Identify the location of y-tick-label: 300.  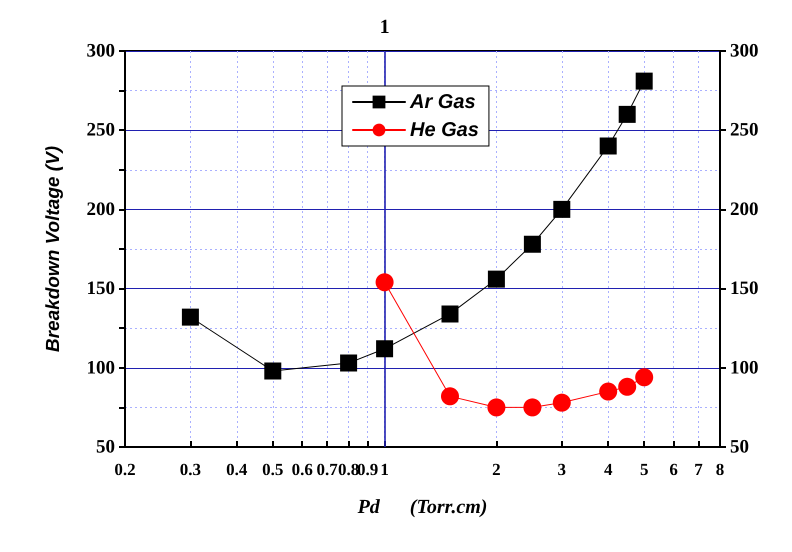
(100, 51).